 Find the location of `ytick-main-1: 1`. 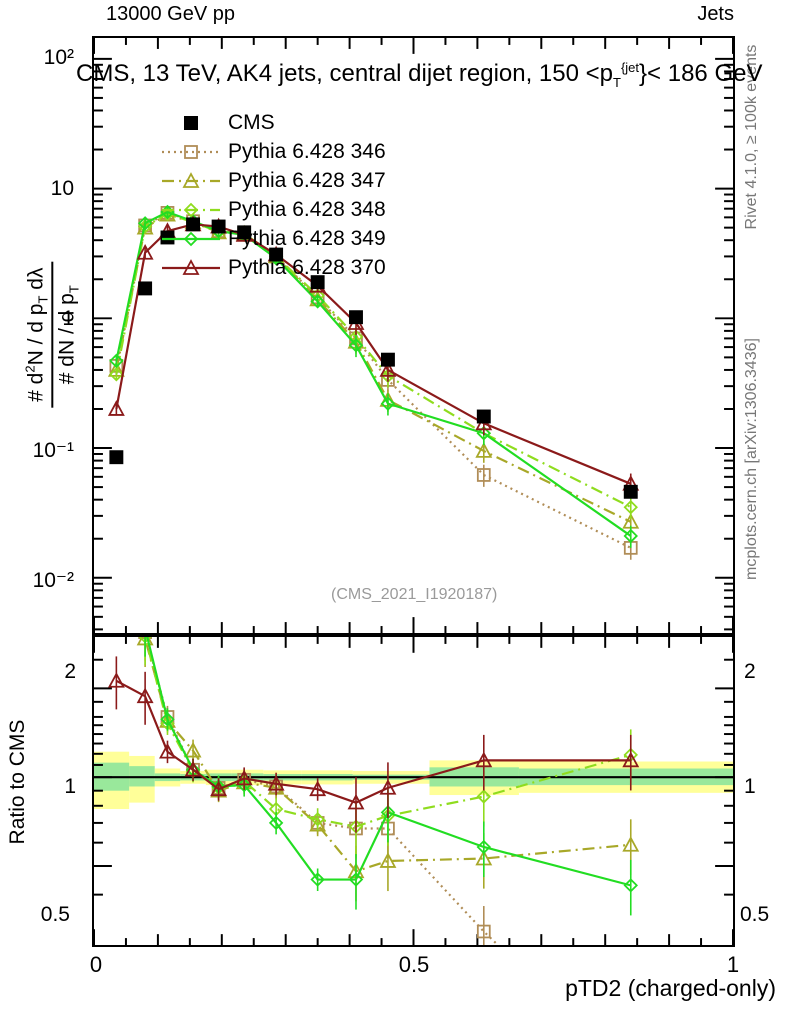

ytick-main-1: 1 is located at coordinates (68, 318).